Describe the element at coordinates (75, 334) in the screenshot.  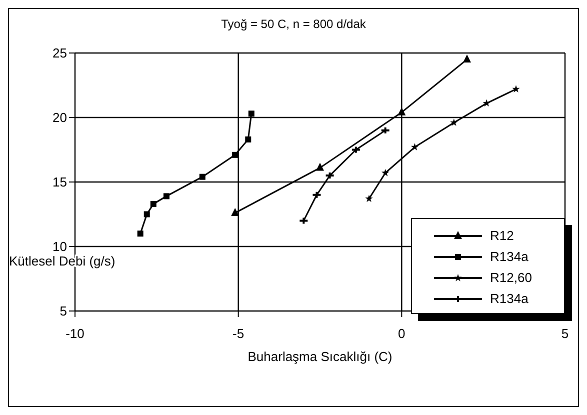
I see `x-tick-label: -10` at that location.